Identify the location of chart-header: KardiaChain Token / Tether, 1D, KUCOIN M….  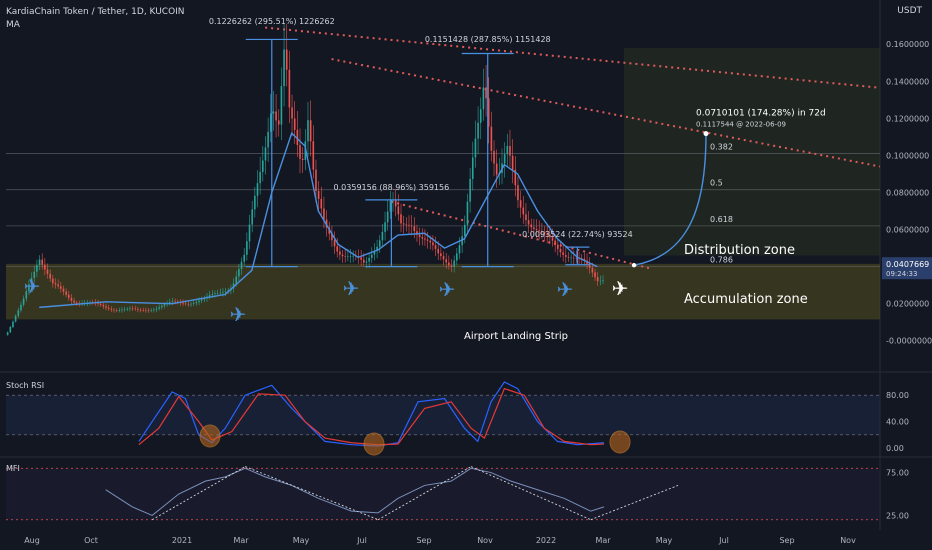
(95, 19).